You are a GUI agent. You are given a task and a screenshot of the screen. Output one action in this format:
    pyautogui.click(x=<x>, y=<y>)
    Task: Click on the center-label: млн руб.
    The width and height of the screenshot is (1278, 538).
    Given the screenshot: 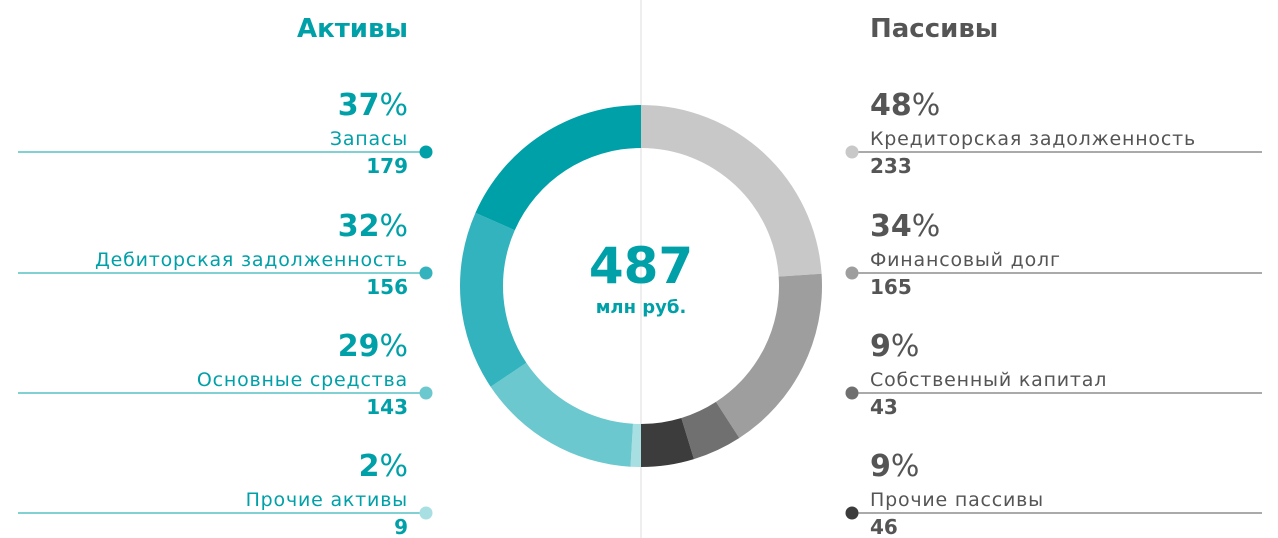 What is the action you would take?
    pyautogui.click(x=641, y=307)
    